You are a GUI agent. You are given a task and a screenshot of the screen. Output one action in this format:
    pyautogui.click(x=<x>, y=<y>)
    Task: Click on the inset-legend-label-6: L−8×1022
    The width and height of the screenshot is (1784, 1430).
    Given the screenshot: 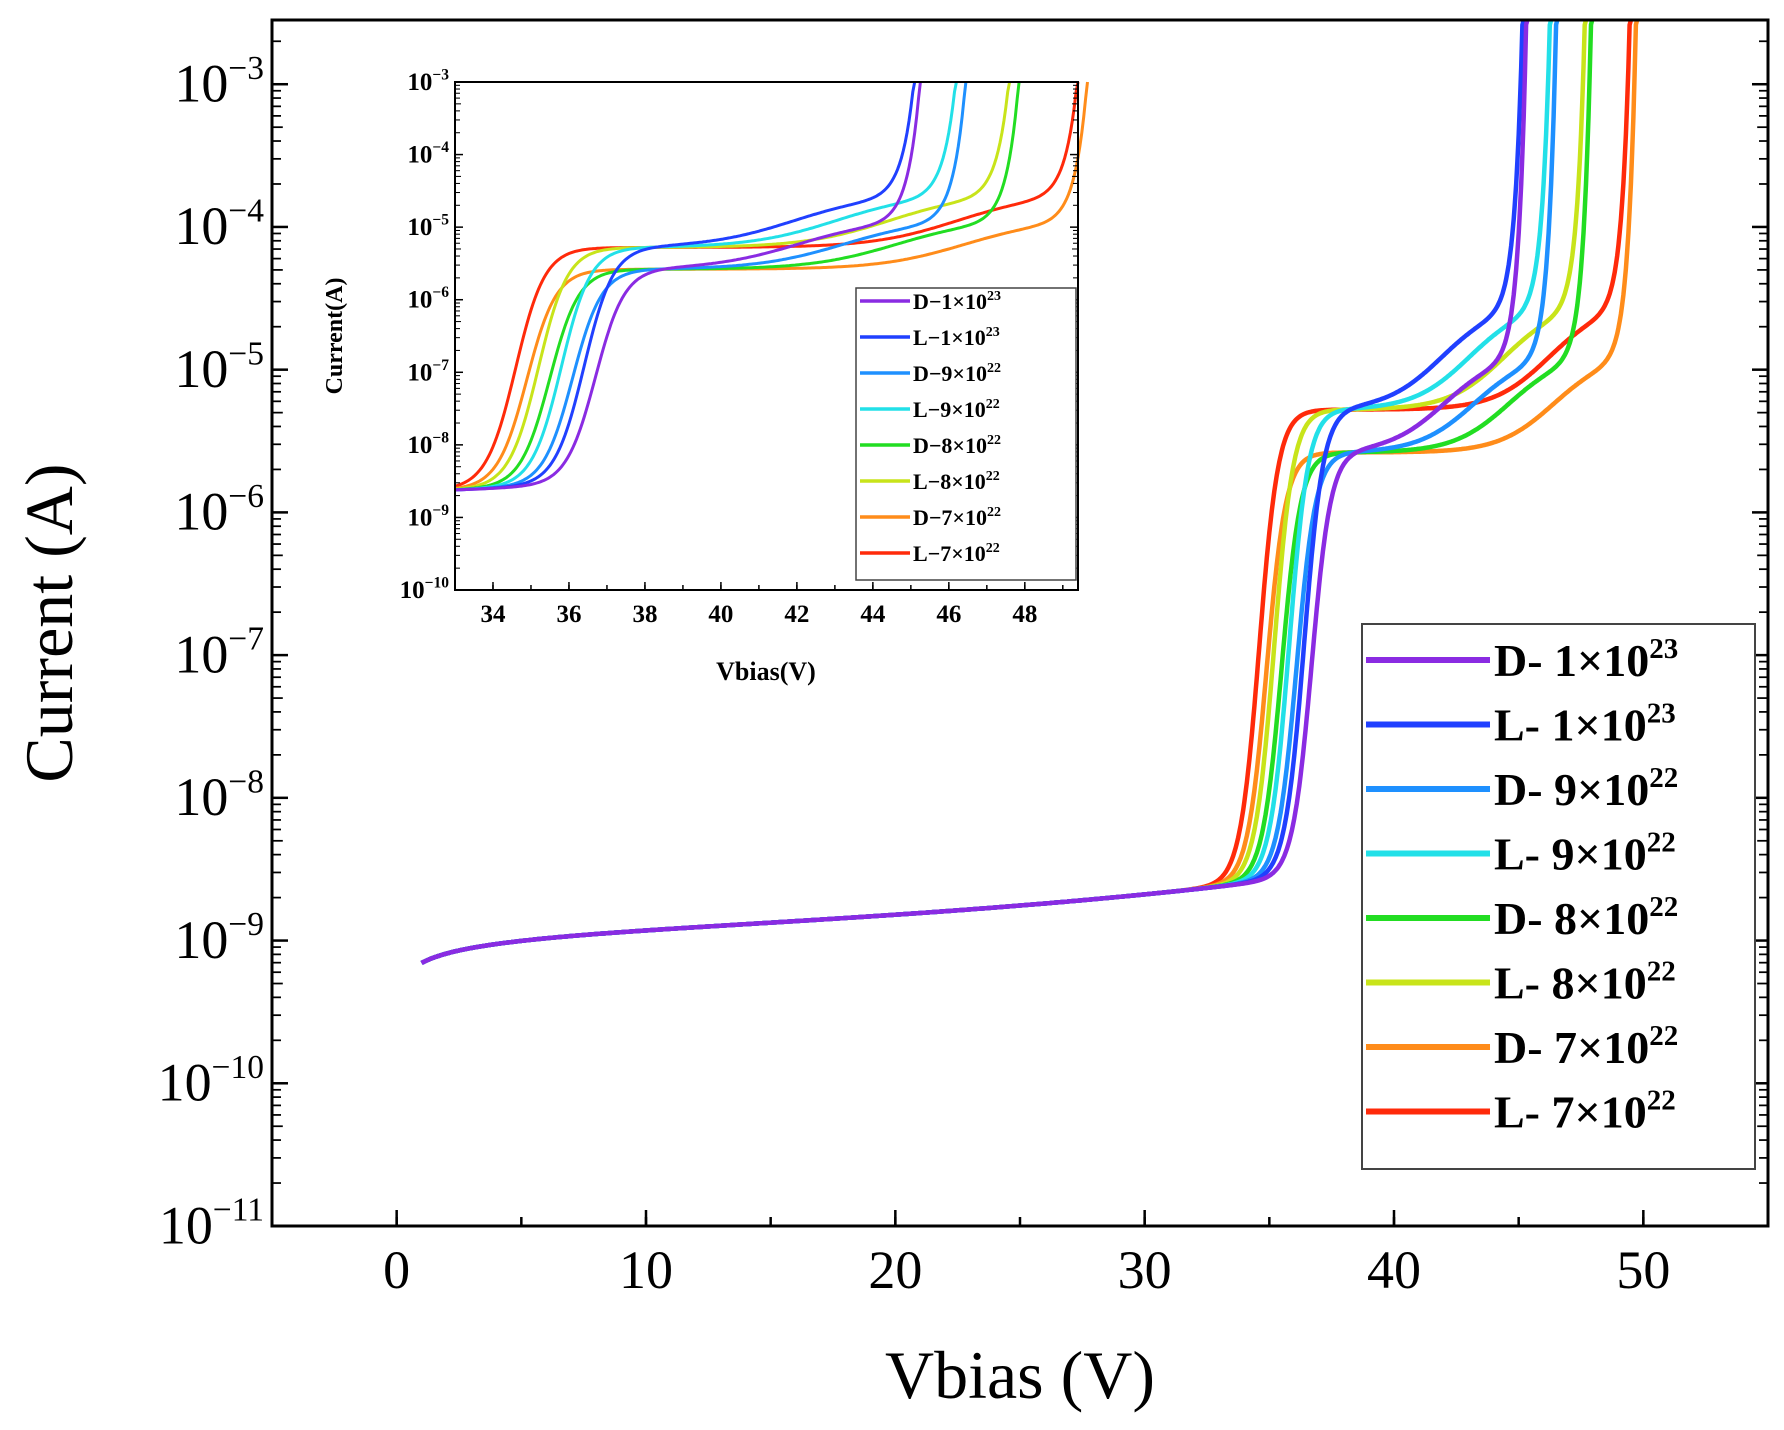 What is the action you would take?
    pyautogui.click(x=956, y=481)
    